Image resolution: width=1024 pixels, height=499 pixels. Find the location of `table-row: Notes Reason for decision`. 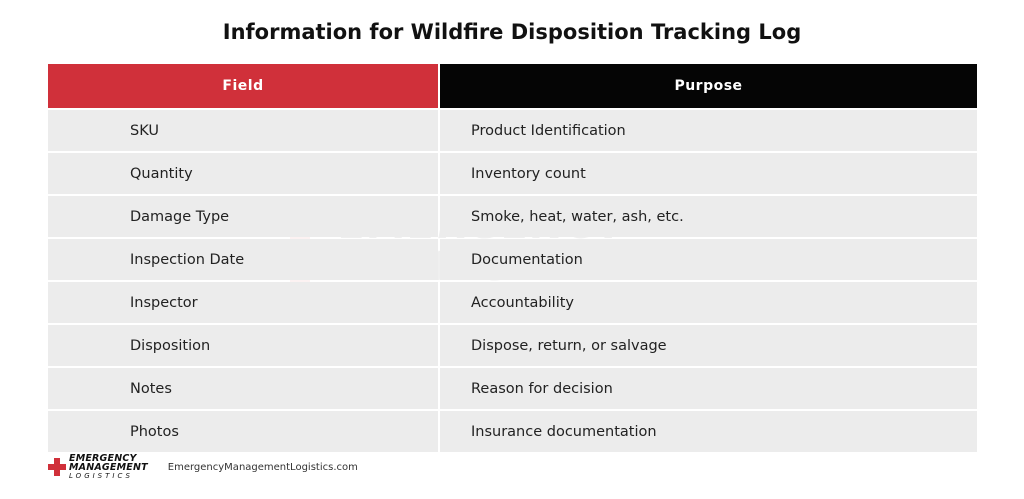

table-row: Notes Reason for decision is located at coordinates (512, 388).